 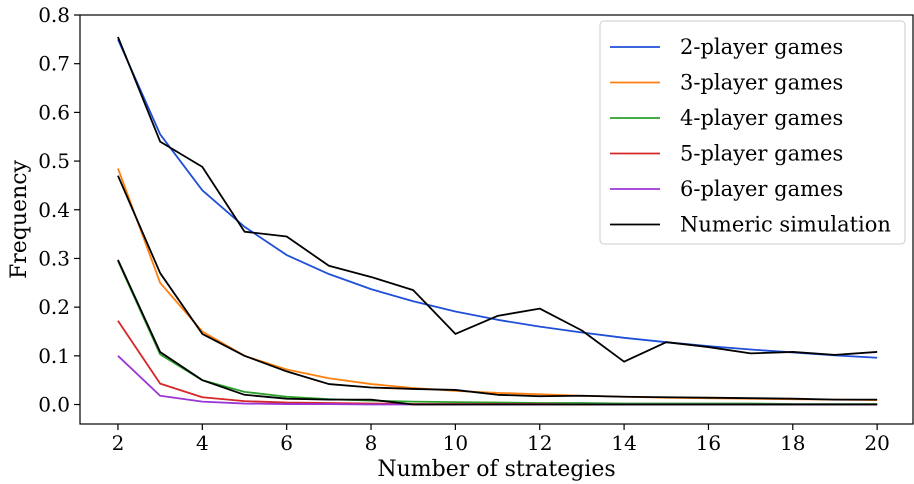 I want to click on legend-label: 2-player games, so click(x=761, y=47).